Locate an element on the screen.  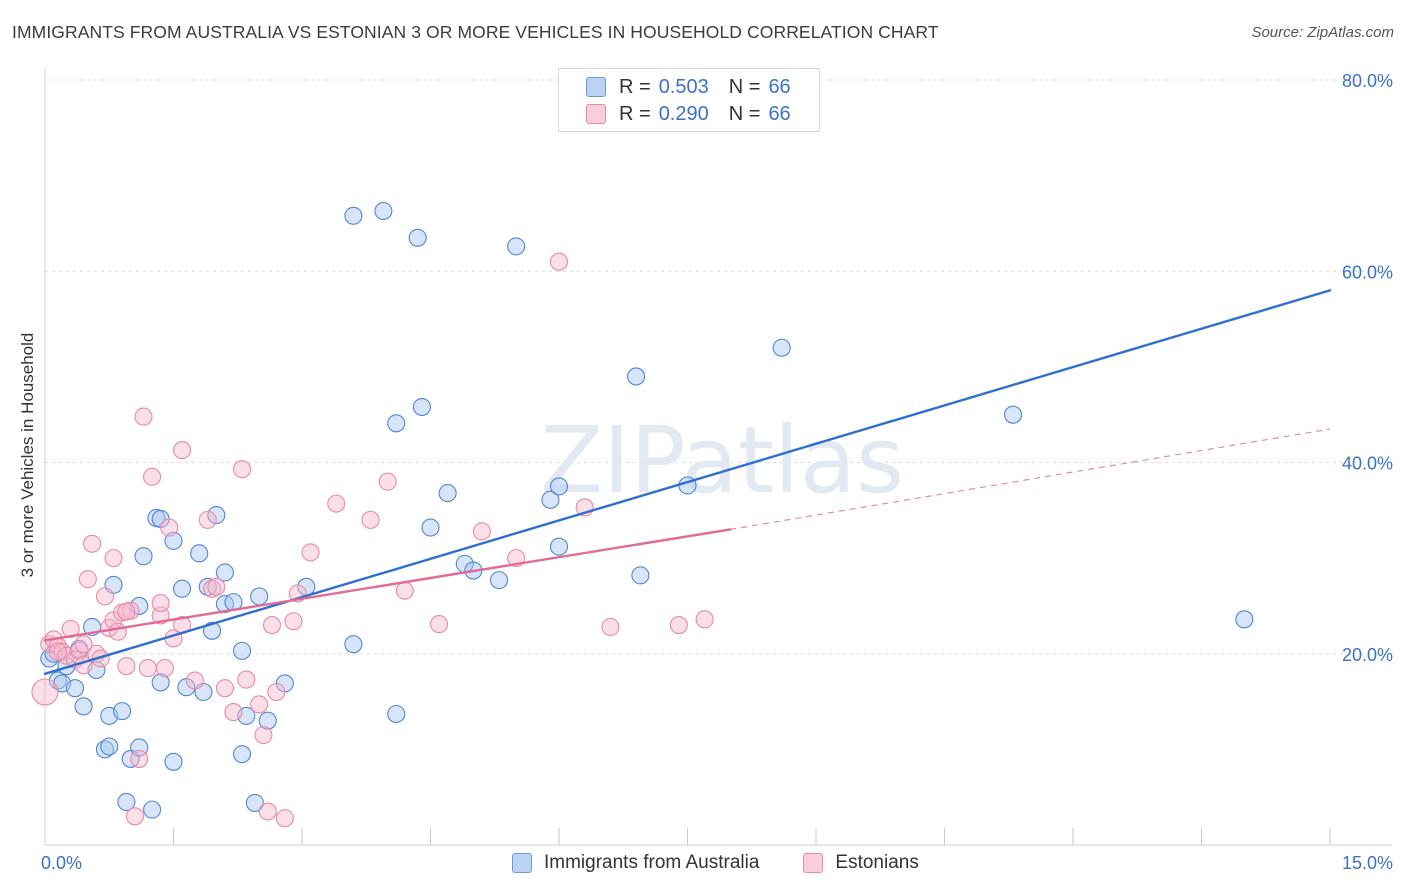
source-credit: Source: ZipAtlas.com is located at coordinates (1322, 32).